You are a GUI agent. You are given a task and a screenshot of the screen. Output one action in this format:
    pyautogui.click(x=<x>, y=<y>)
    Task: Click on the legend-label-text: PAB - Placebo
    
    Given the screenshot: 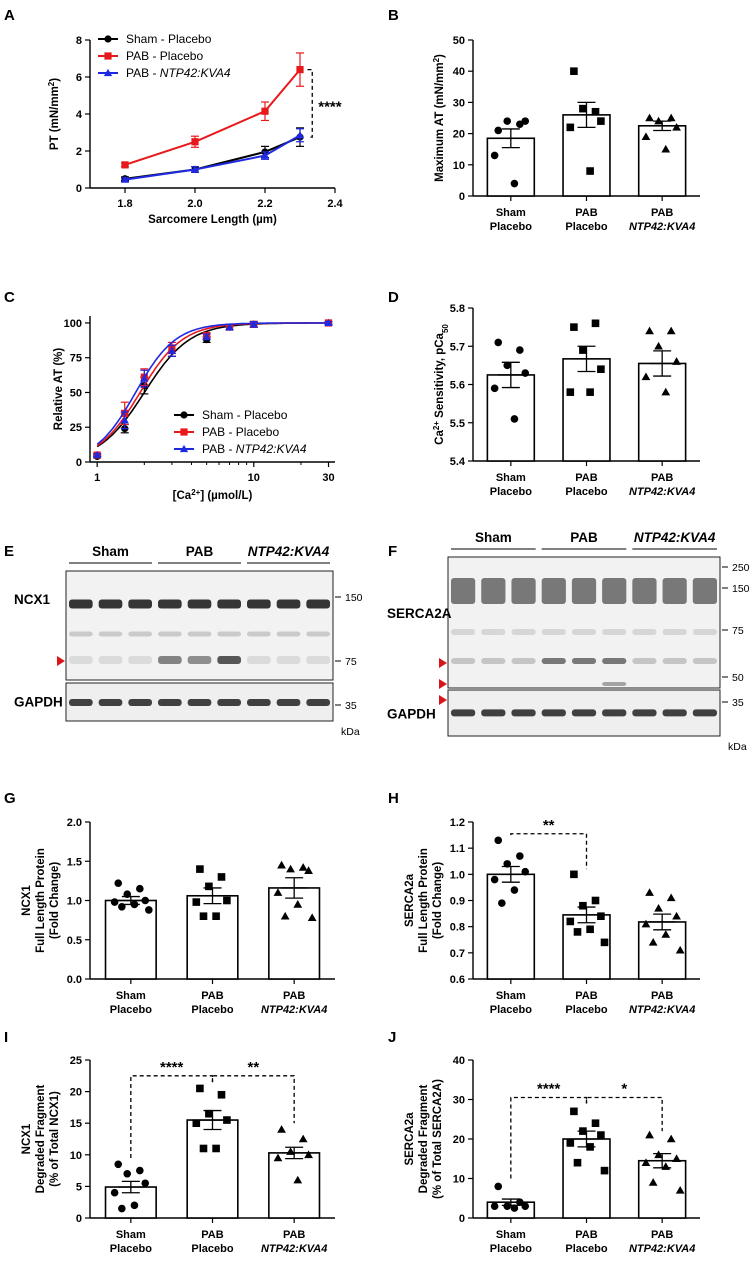 What is the action you would take?
    pyautogui.click(x=164, y=56)
    